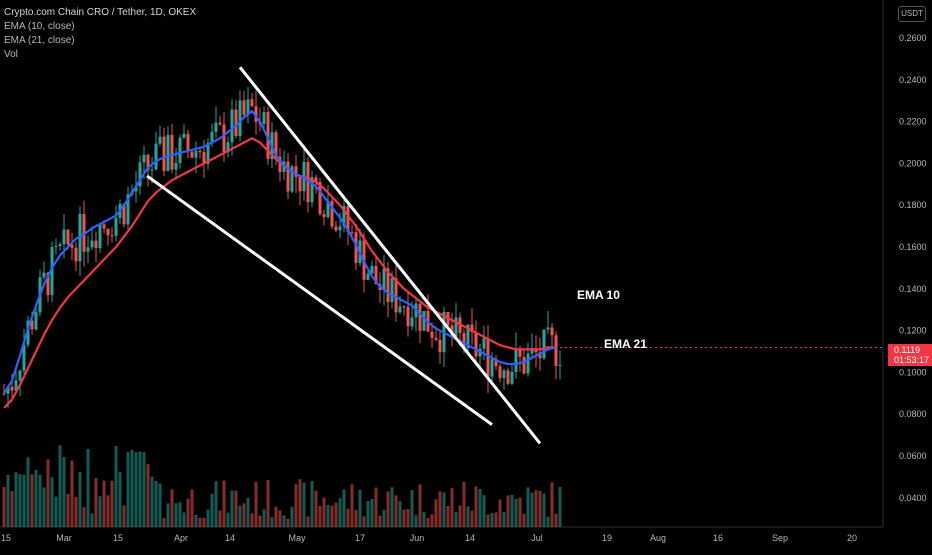  Describe the element at coordinates (913, 247) in the screenshot. I see `y-tick-label: 0.1600` at that location.